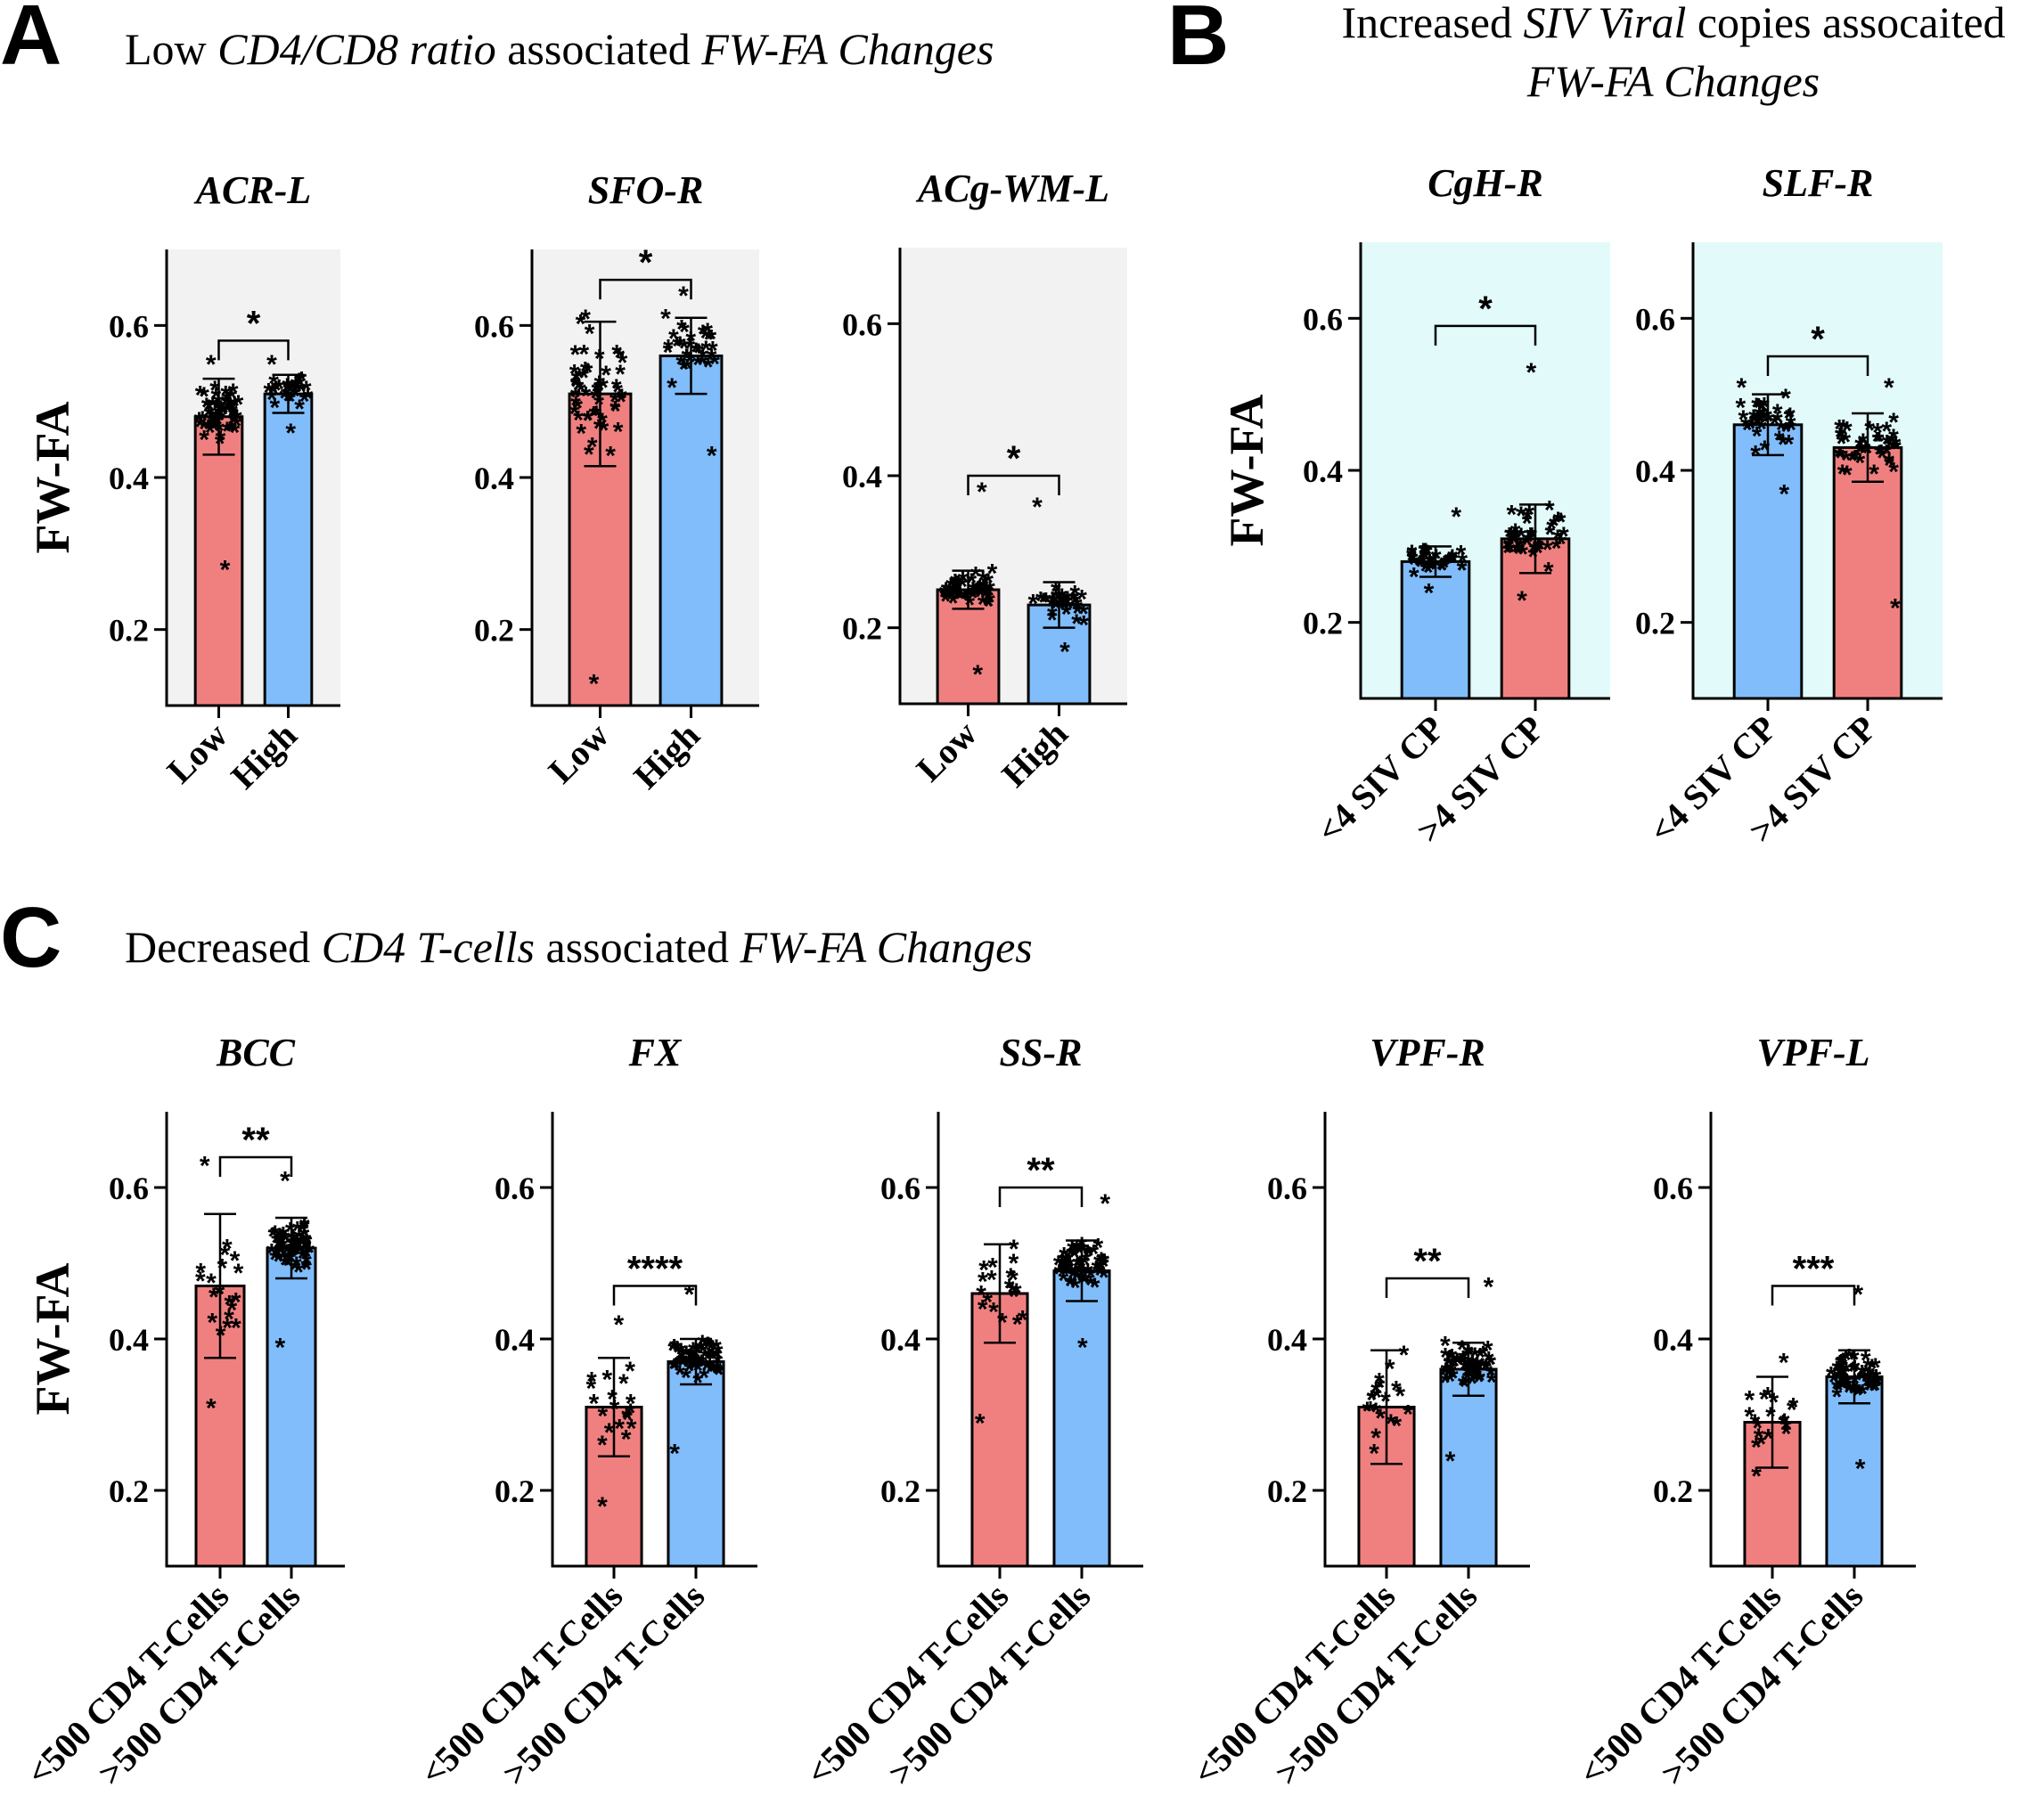 The height and width of the screenshot is (1820, 2037). I want to click on section-b-title-line1: Increased SIV Viral copies assocaited, so click(1673, 23).